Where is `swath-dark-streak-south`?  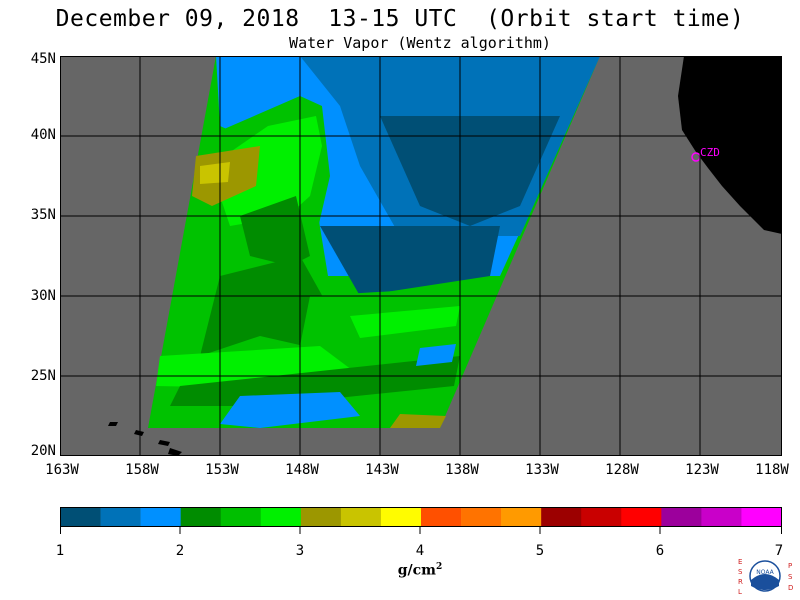
swath-dark-streak-south is located at coordinates (315, 381).